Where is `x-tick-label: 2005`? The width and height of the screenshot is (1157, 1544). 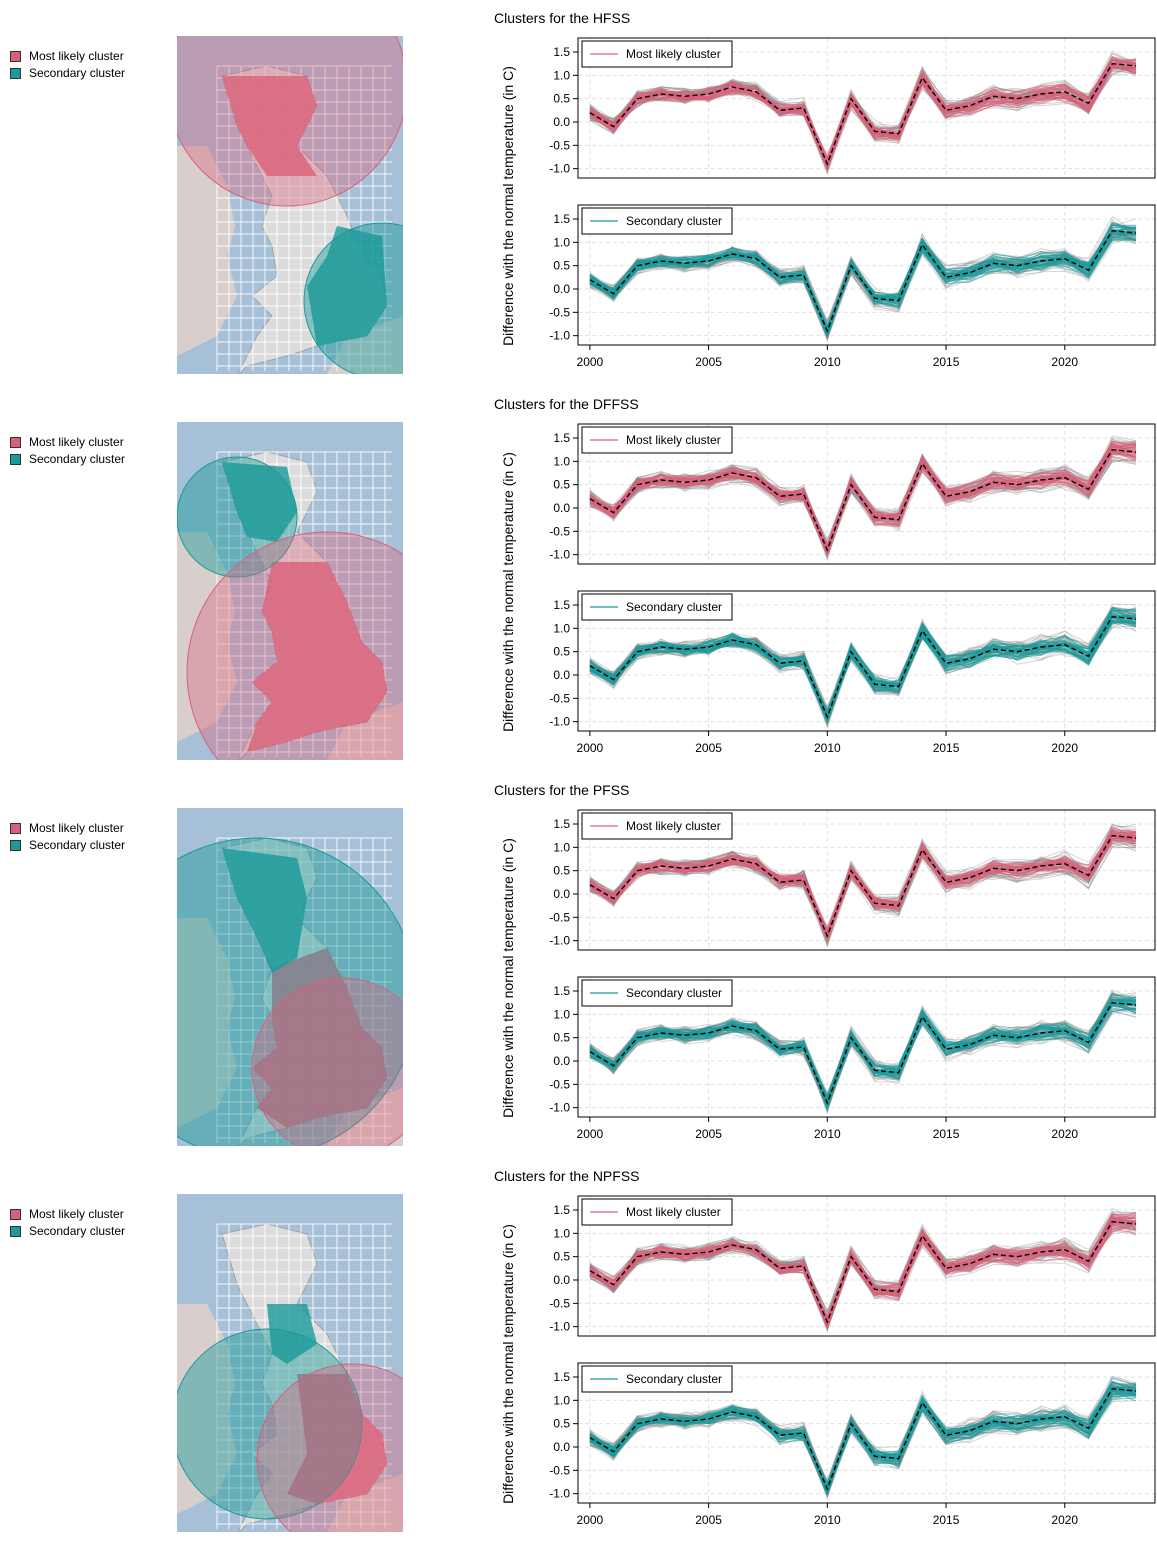
x-tick-label: 2005 is located at coordinates (708, 748).